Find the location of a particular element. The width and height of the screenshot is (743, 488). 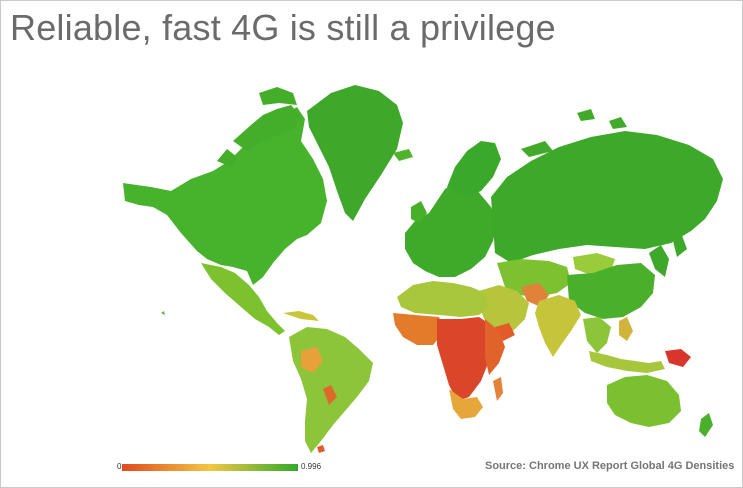

uk-region is located at coordinates (419, 212).